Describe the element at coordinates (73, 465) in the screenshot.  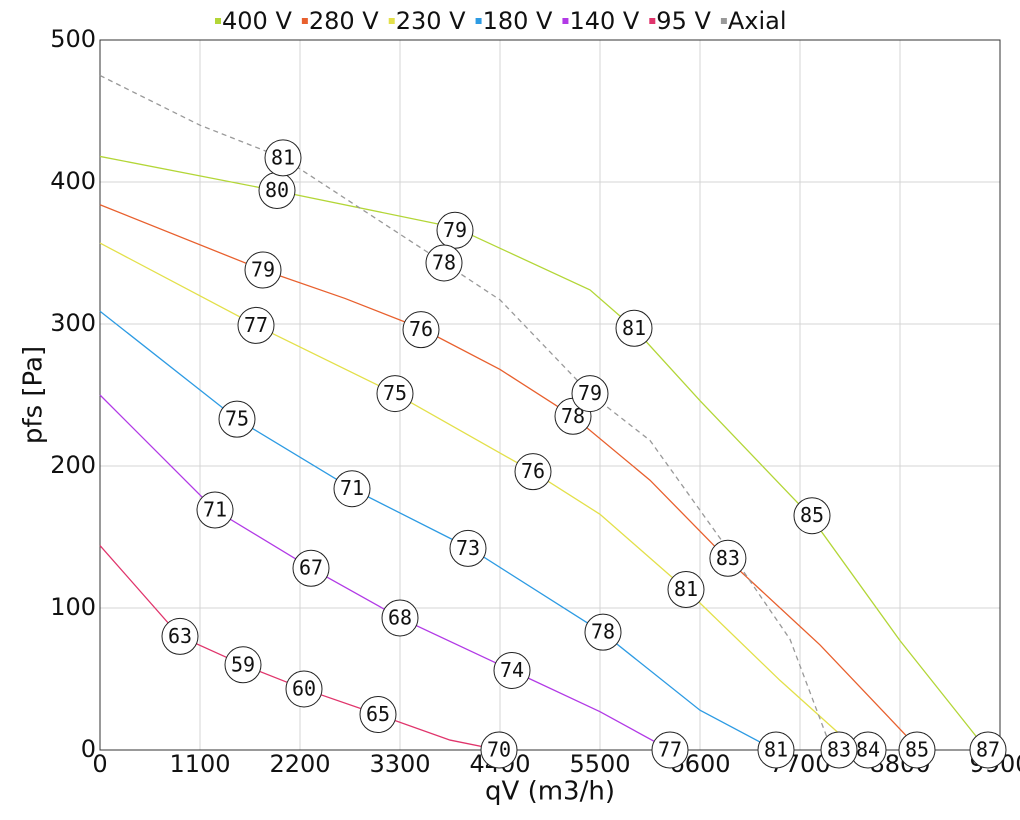
I see `y-tick-label: 200` at that location.